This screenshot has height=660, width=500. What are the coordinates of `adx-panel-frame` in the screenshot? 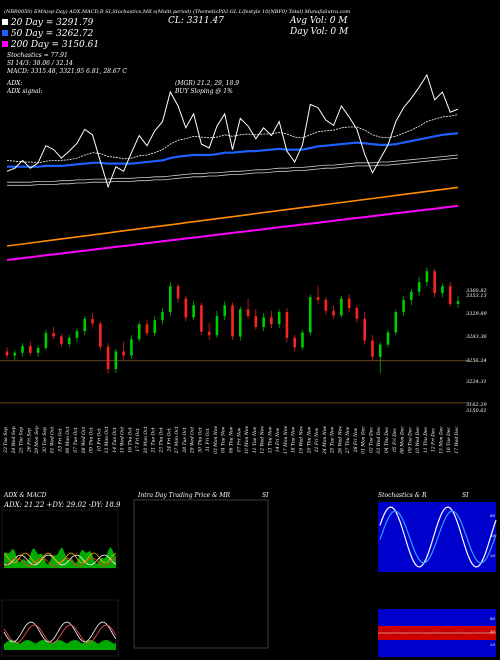 It's located at (60, 539).